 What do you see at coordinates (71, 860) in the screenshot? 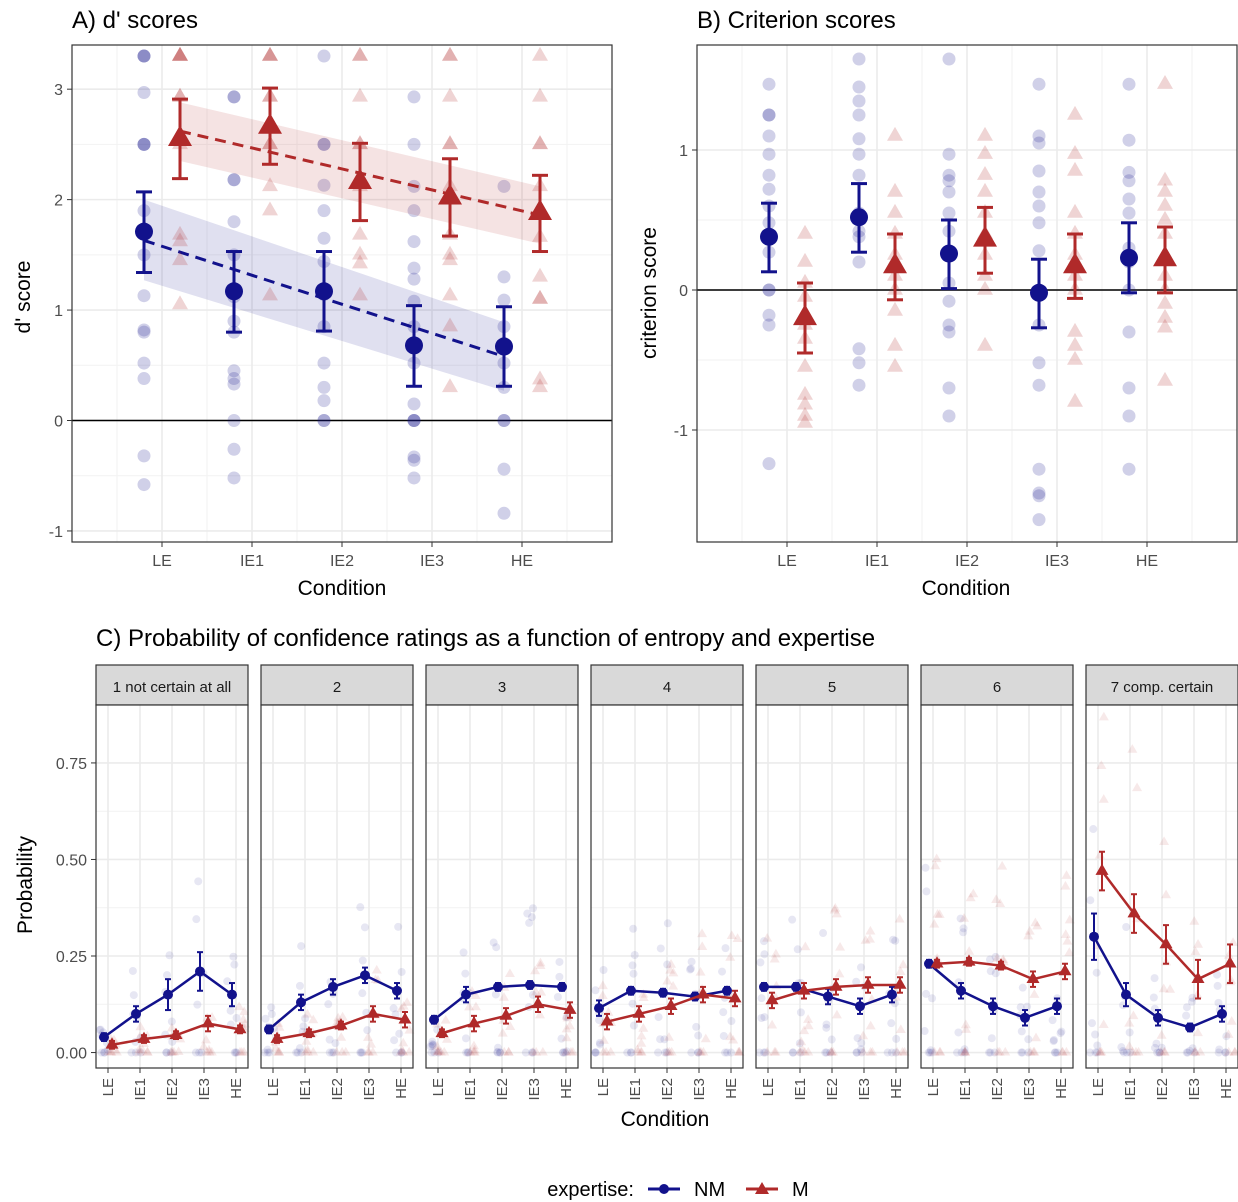
I see `c-ytick-label: 0.50` at bounding box center [71, 860].